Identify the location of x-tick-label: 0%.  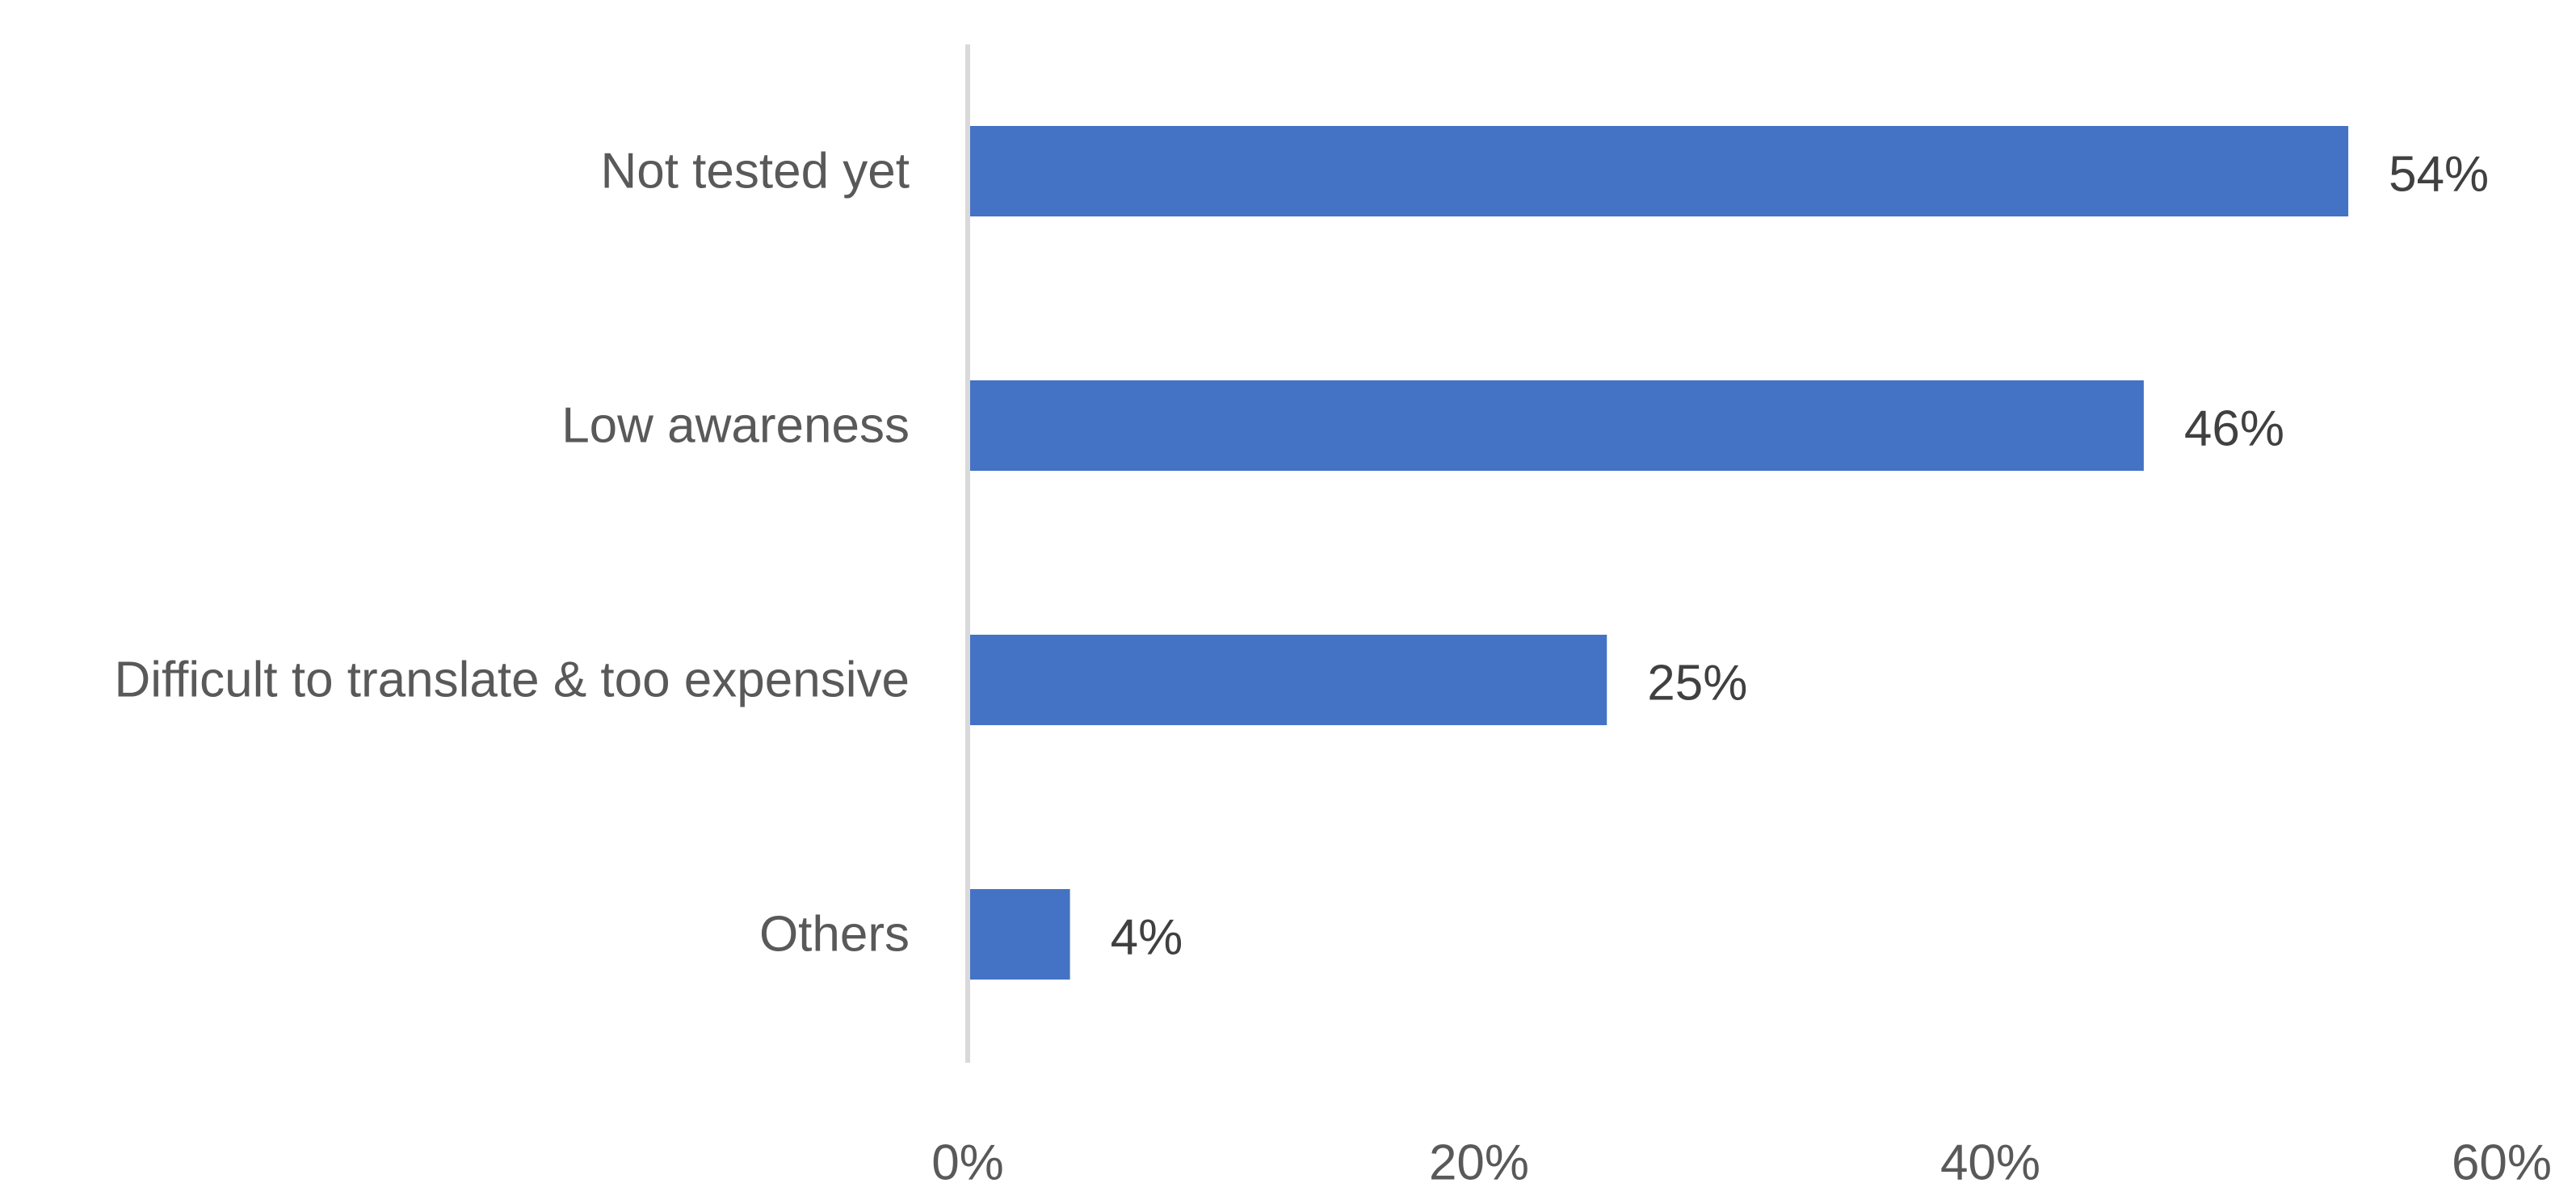
(967, 1163).